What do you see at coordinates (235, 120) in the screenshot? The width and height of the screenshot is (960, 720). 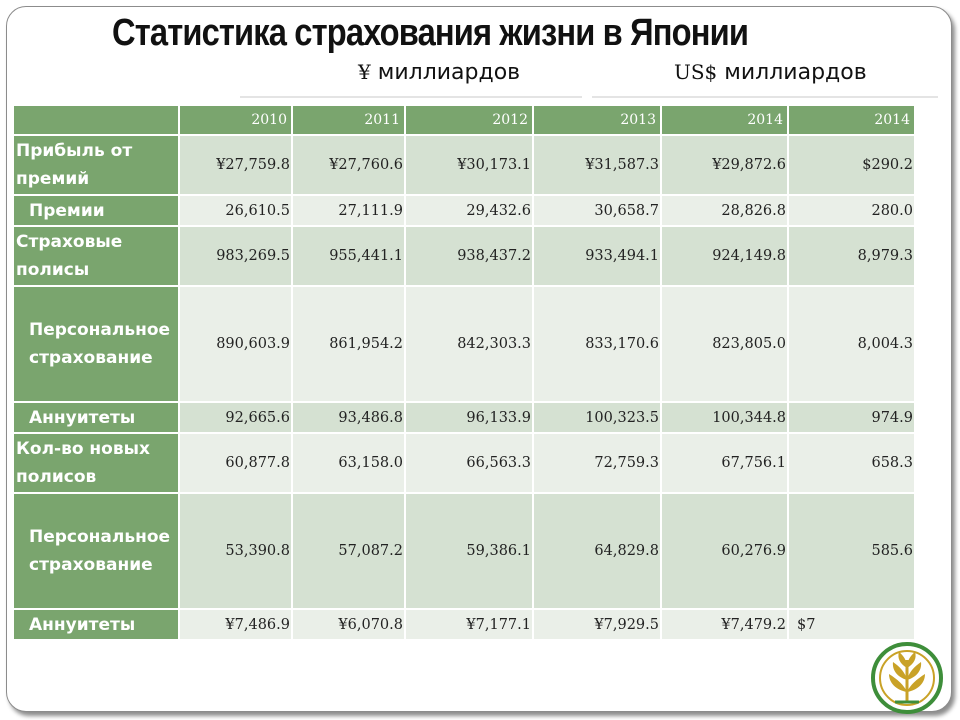 I see `header-year: 2010` at bounding box center [235, 120].